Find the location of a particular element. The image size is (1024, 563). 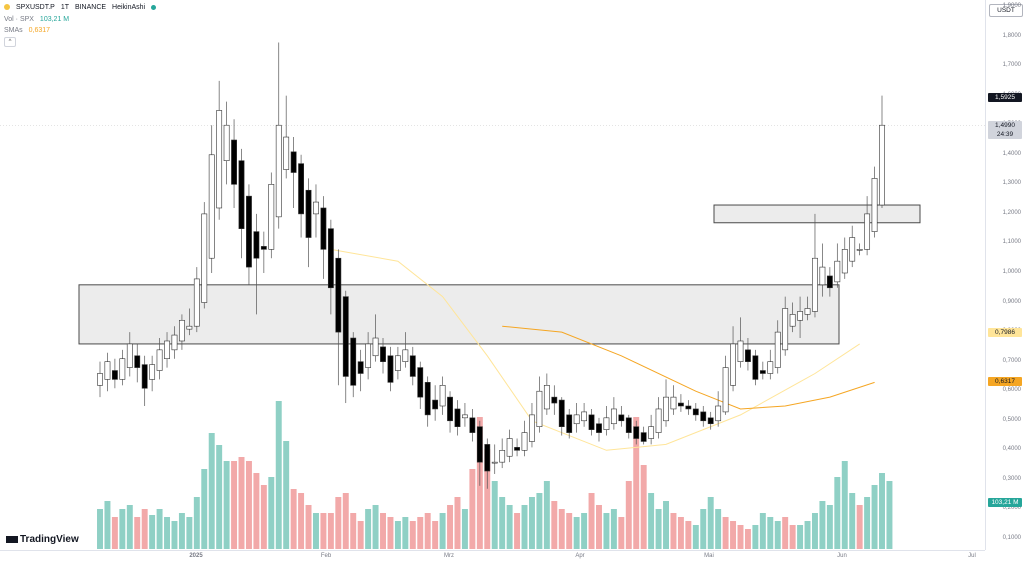

price-tick-label: 1,8000 is located at coordinates (1011, 35).